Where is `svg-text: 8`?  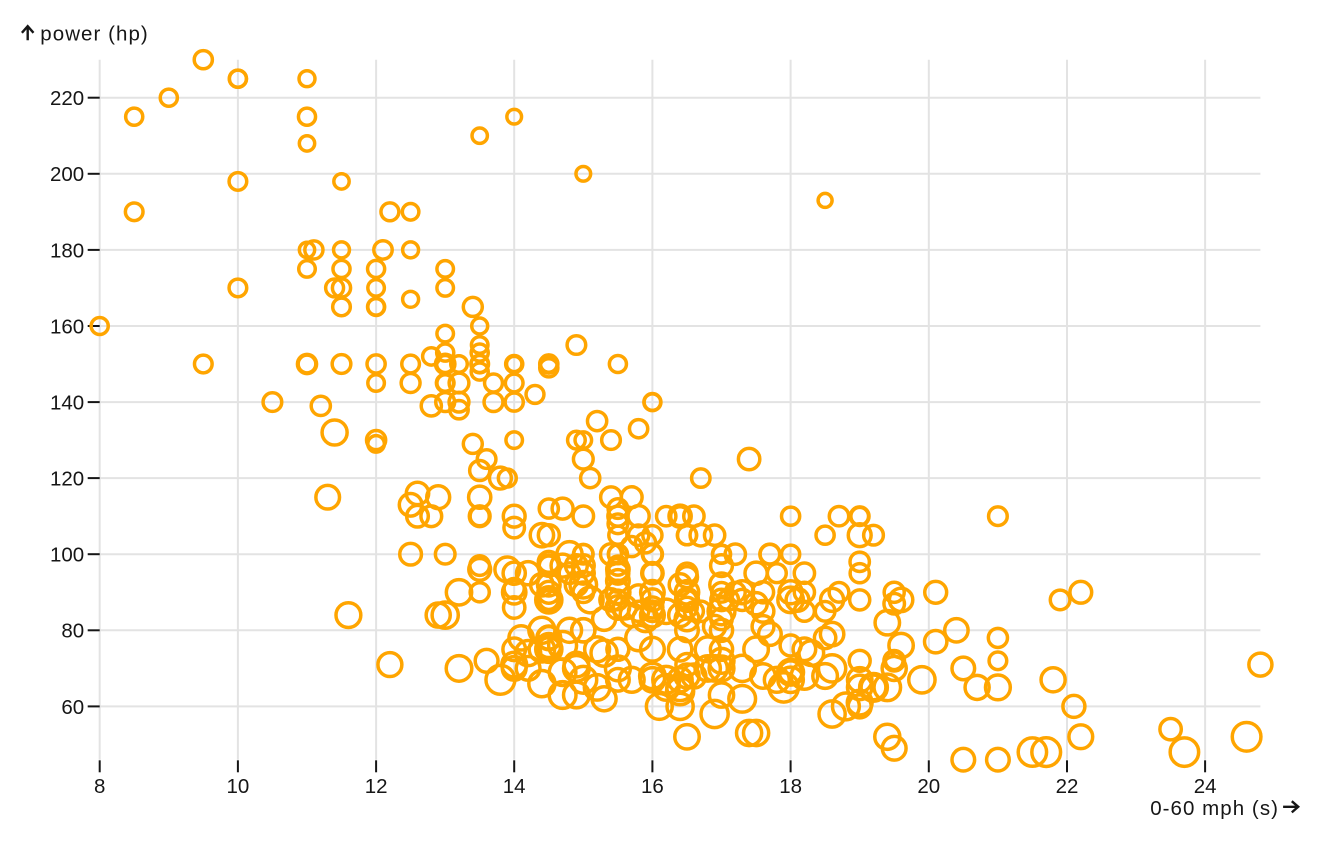
svg-text: 8 is located at coordinates (99, 786).